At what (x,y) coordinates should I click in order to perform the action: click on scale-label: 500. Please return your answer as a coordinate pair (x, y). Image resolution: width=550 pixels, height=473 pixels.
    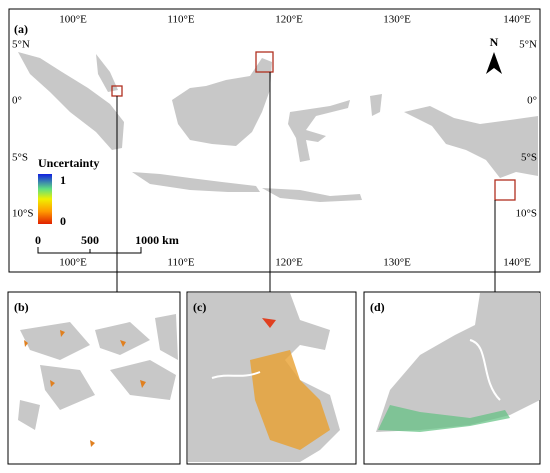
    Looking at the image, I should click on (90, 240).